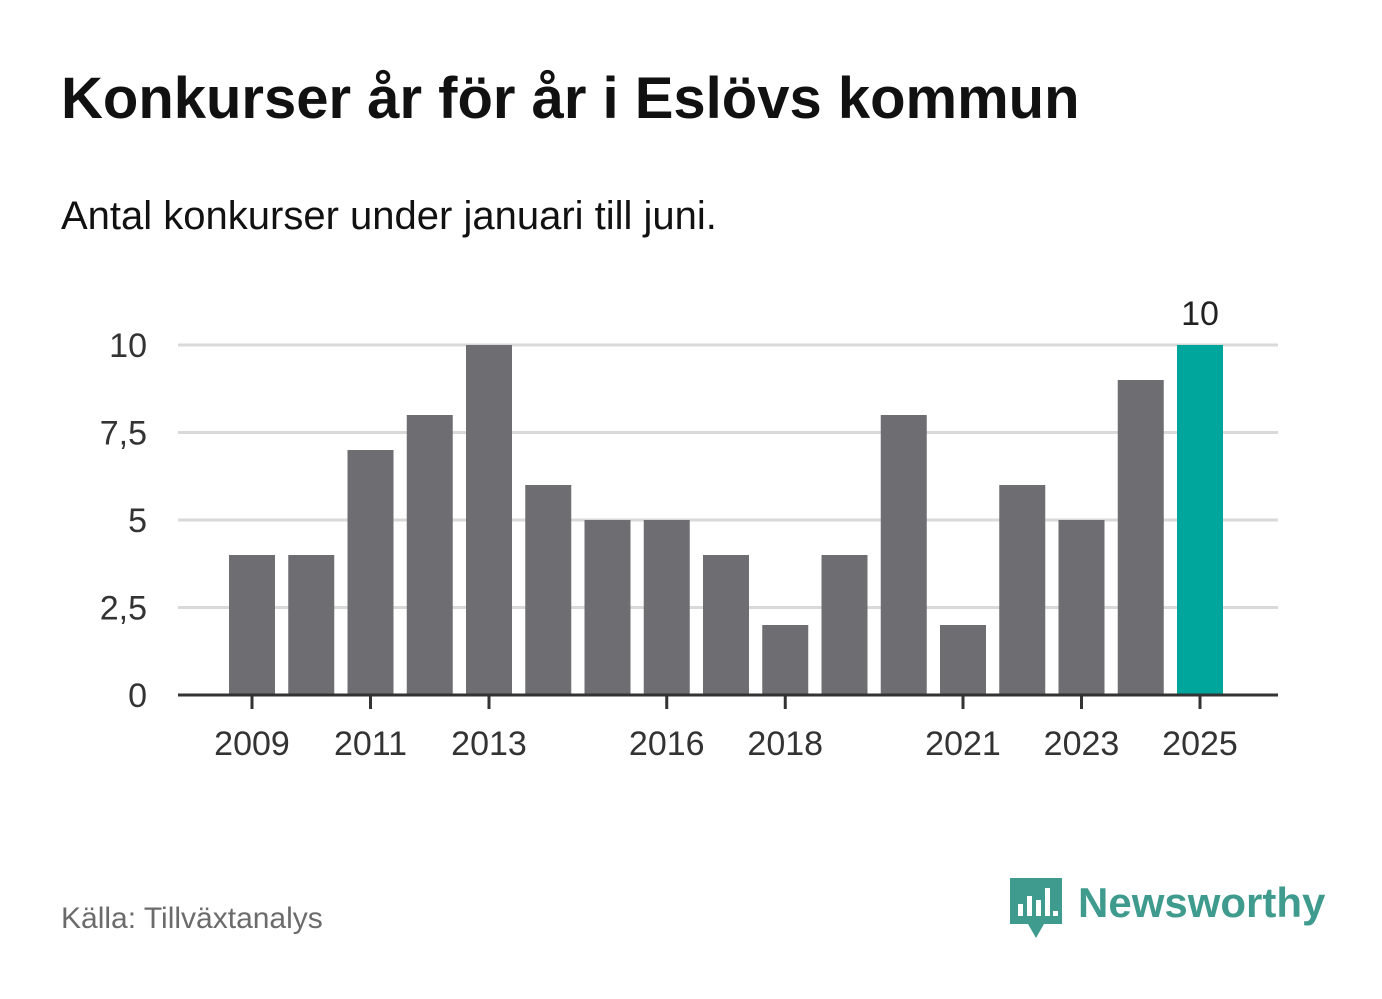 Image resolution: width=1382 pixels, height=999 pixels. I want to click on y-tick-label: 5, so click(137, 521).